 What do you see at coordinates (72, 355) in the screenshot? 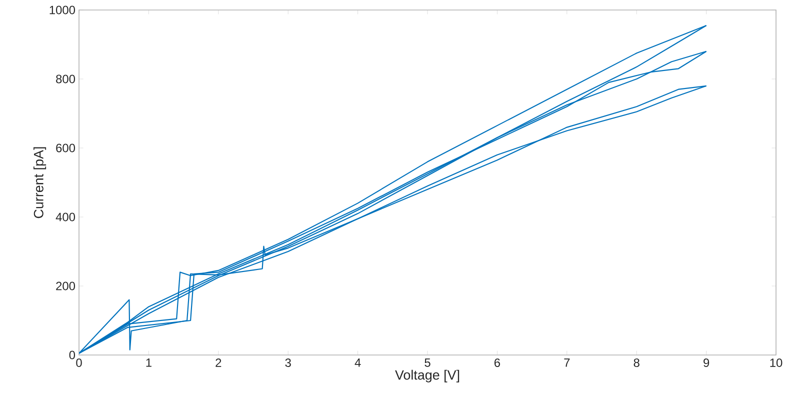
I see `y-tick-label: 0` at bounding box center [72, 355].